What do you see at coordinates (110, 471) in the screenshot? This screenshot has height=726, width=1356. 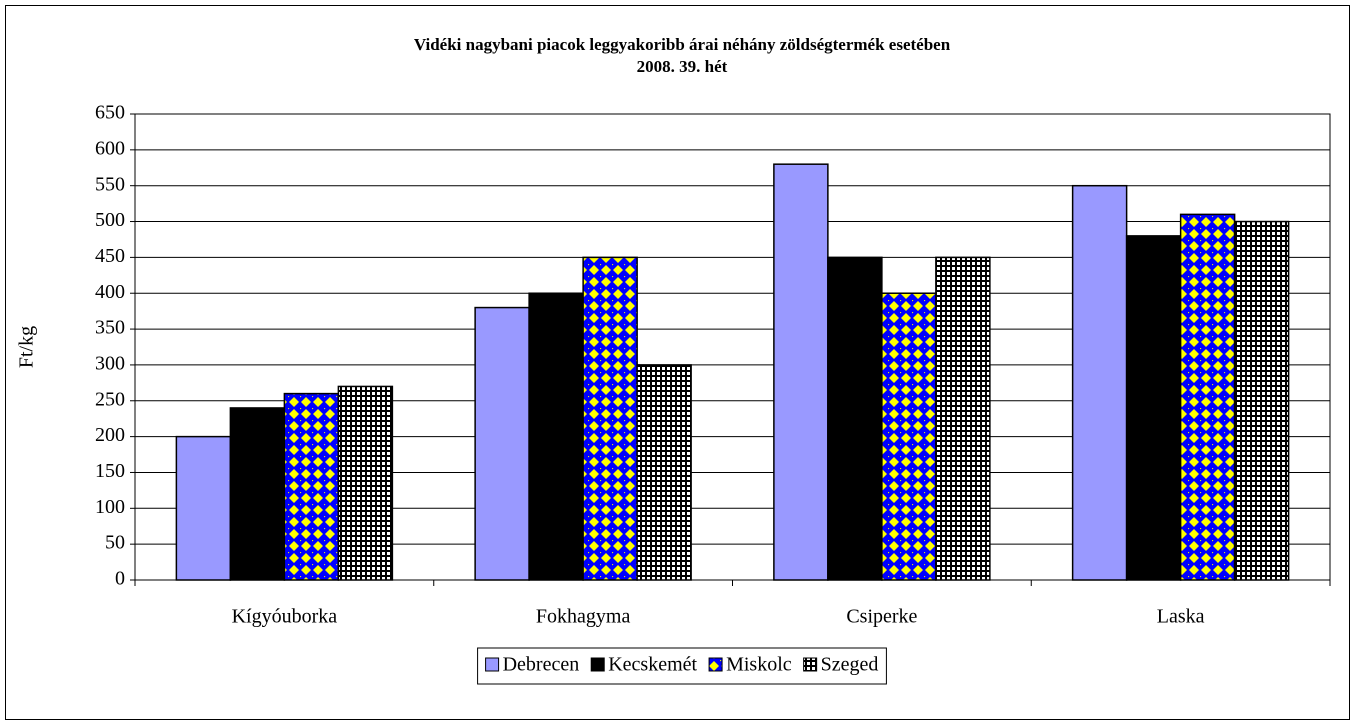 I see `y-tick-label: 150` at bounding box center [110, 471].